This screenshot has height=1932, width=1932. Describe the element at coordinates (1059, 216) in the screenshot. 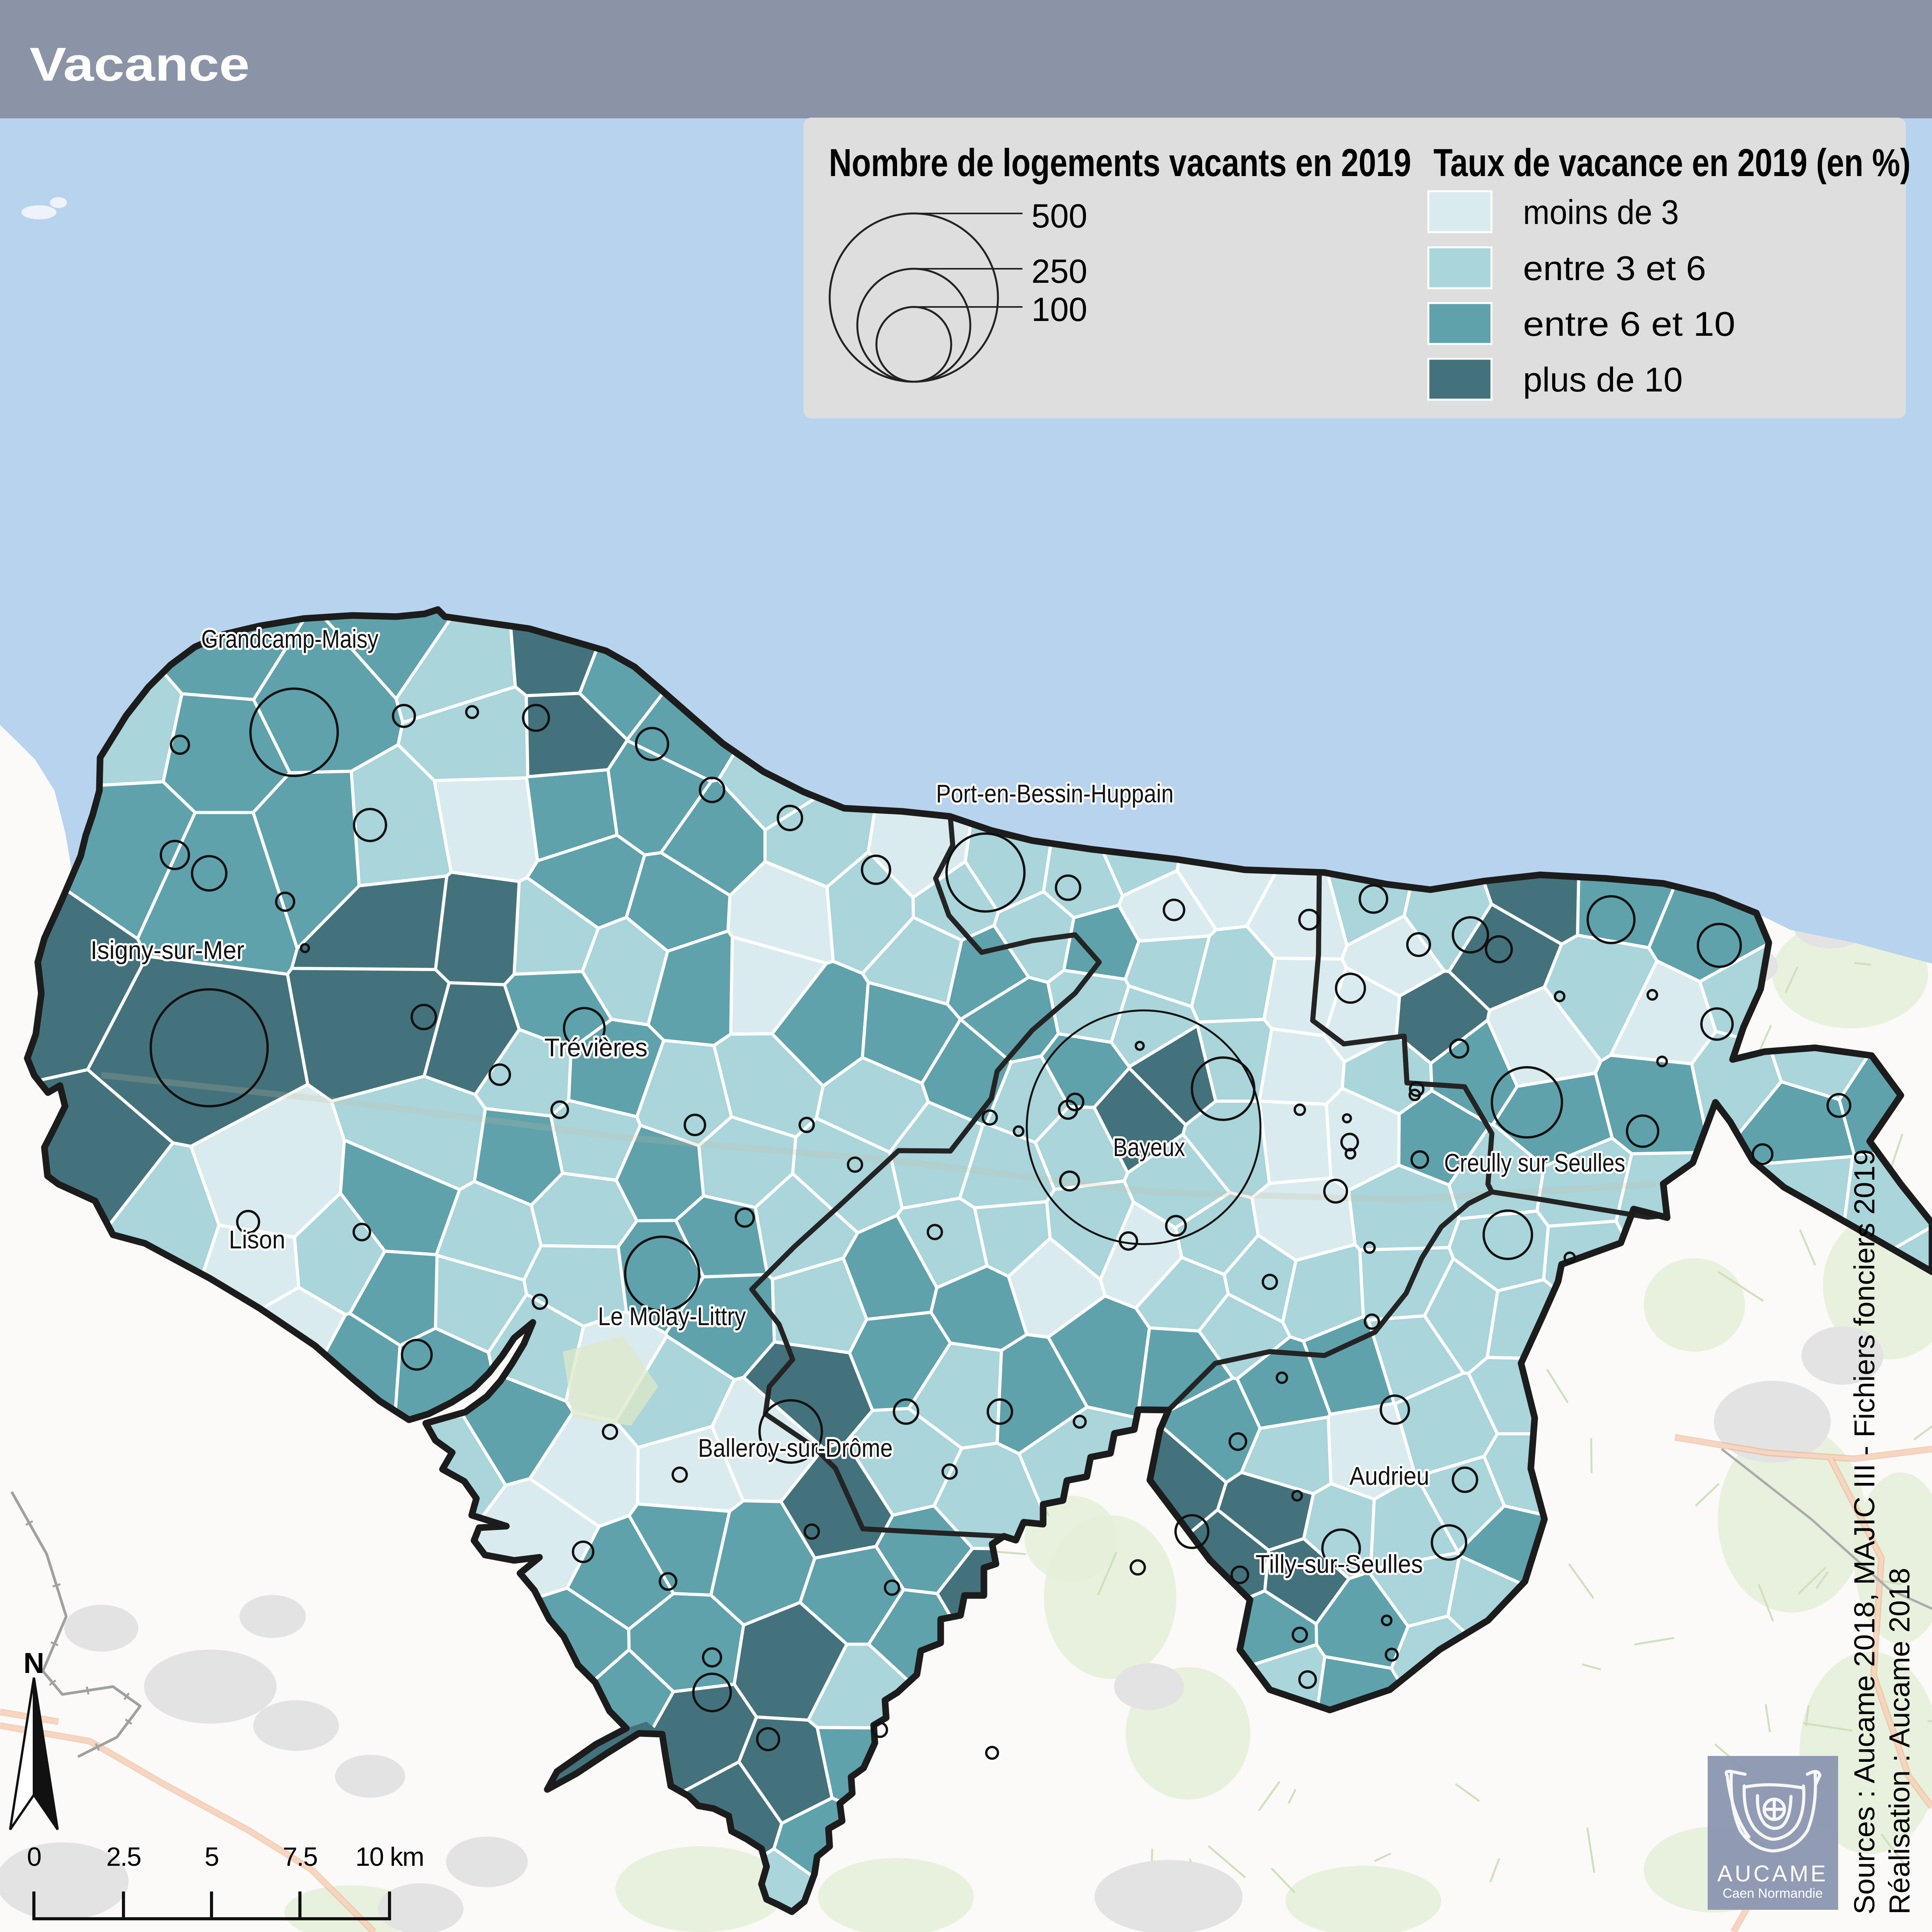

I see `svg-text: 500` at that location.